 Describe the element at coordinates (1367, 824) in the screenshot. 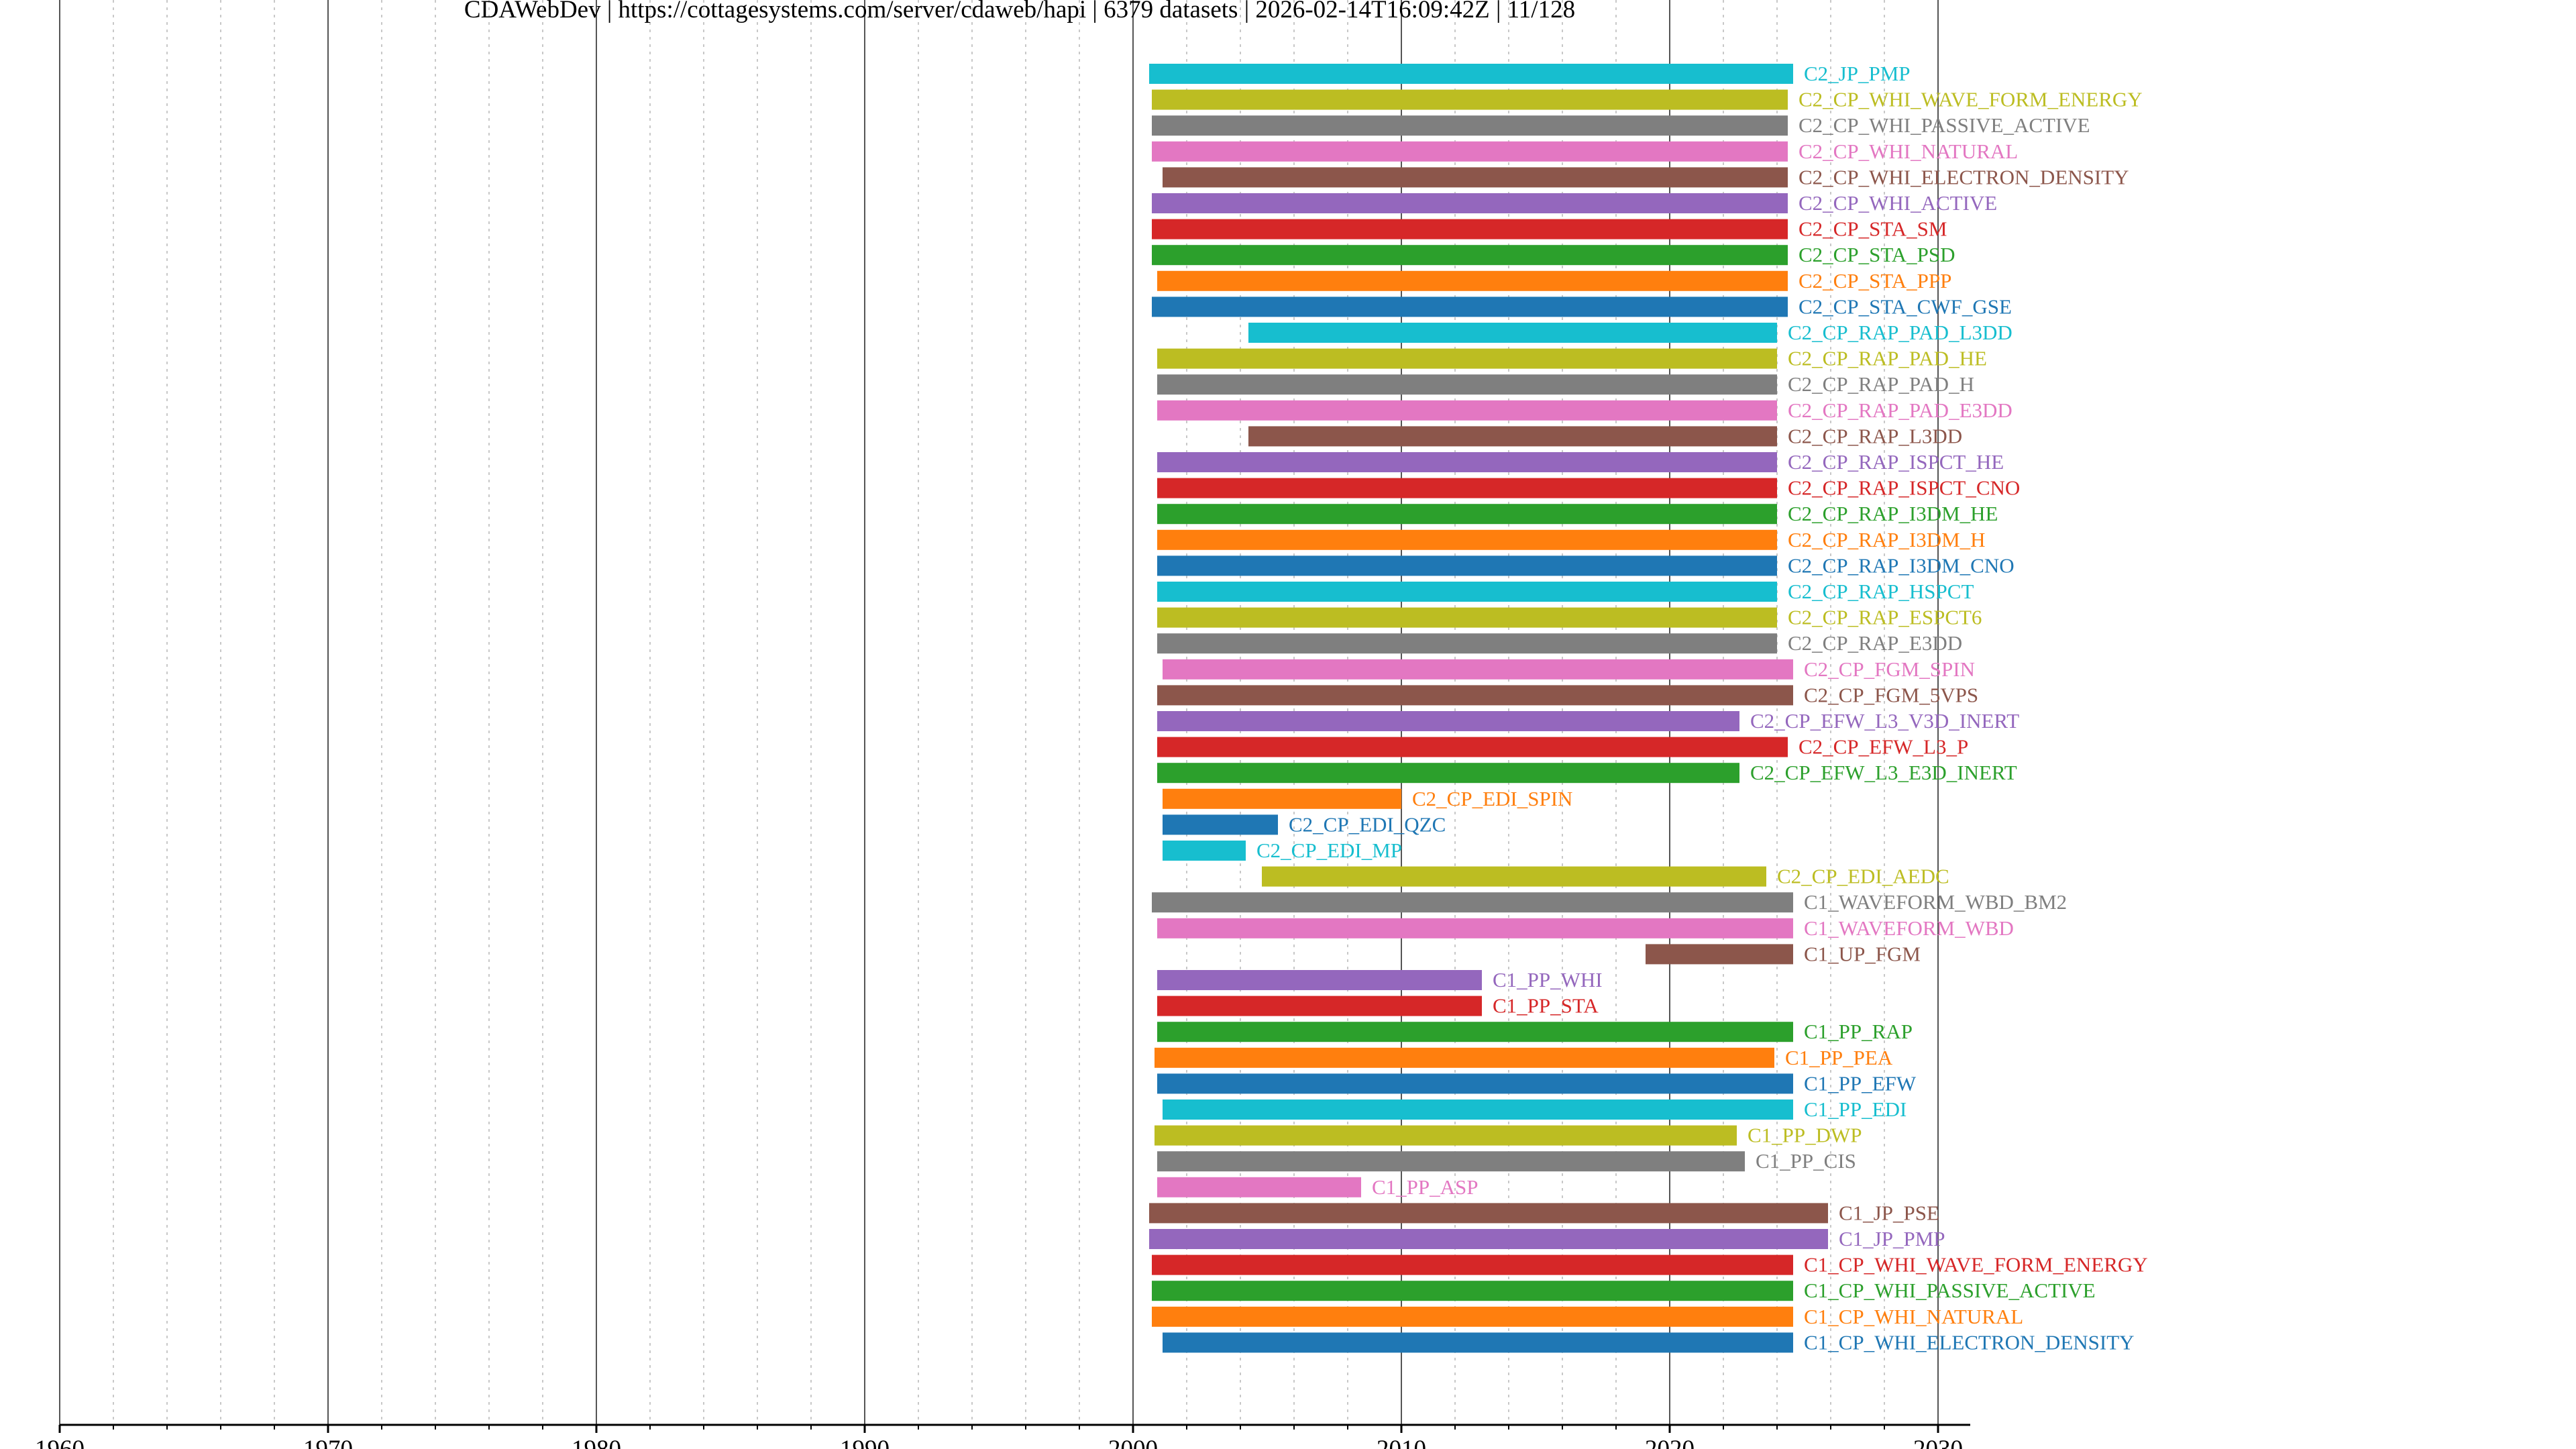

I see `dataset-label: C2_CP_EDI_QZC` at that location.